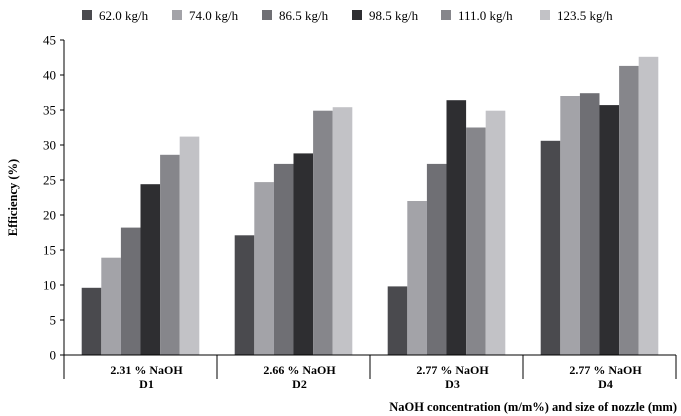 The width and height of the screenshot is (681, 416). I want to click on y-tick-label: 20, so click(49, 215).